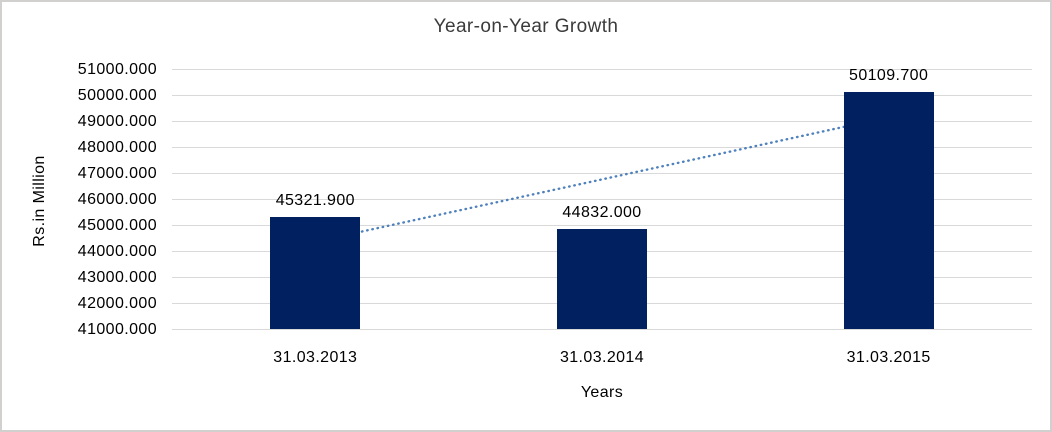  Describe the element at coordinates (315, 357) in the screenshot. I see `x-category-label: 31.03.2013` at that location.